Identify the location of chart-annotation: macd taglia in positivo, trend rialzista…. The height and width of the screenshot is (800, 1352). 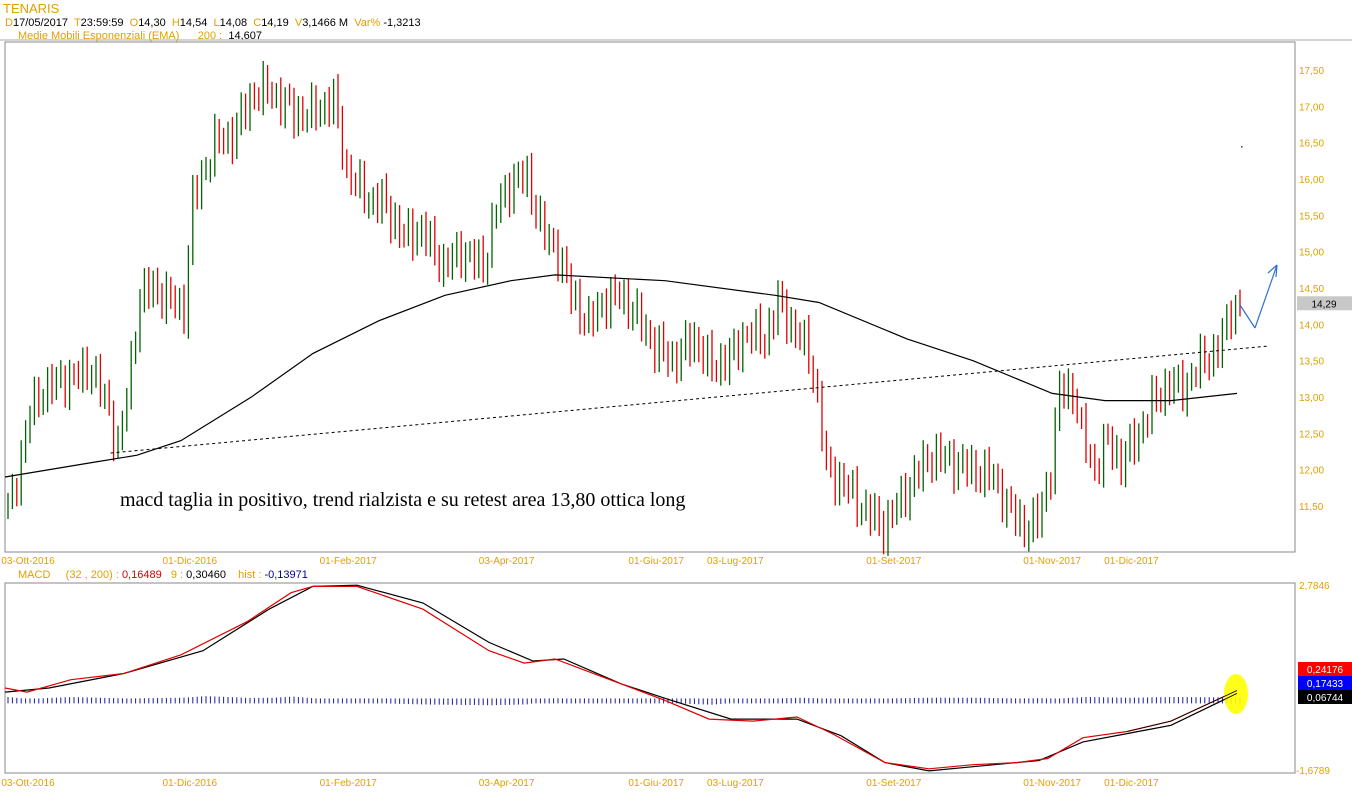
(403, 500).